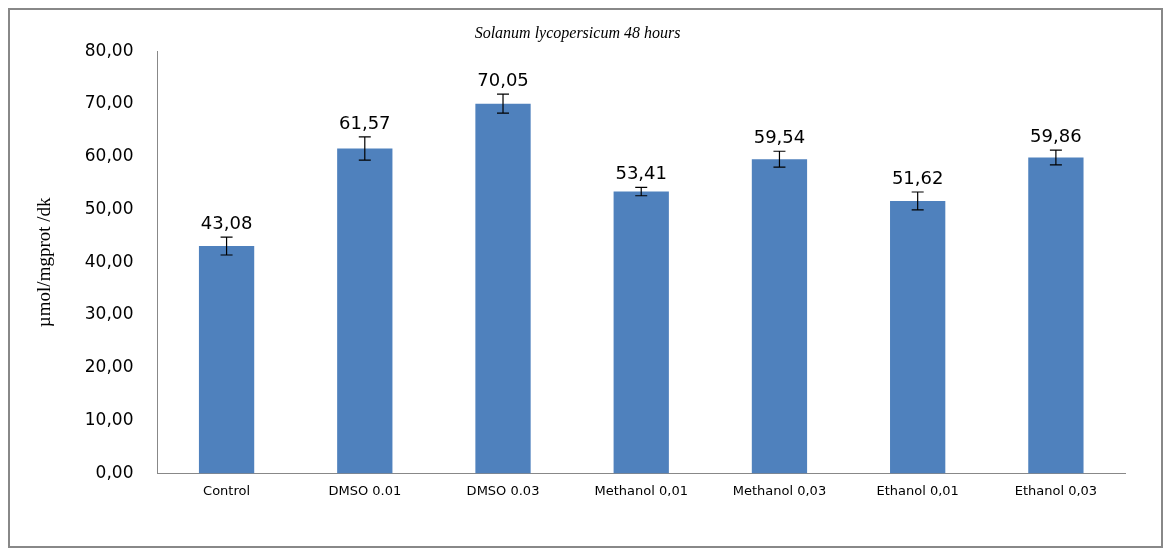  What do you see at coordinates (109, 102) in the screenshot?
I see `y-tick-label: 70,00` at bounding box center [109, 102].